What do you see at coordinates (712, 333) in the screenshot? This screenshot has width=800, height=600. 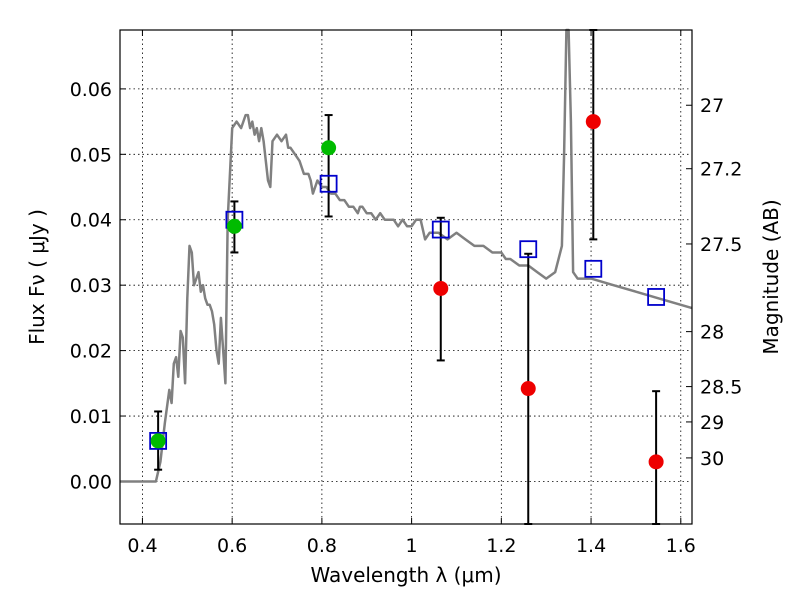 I see `right-tick-label: 28` at bounding box center [712, 333].